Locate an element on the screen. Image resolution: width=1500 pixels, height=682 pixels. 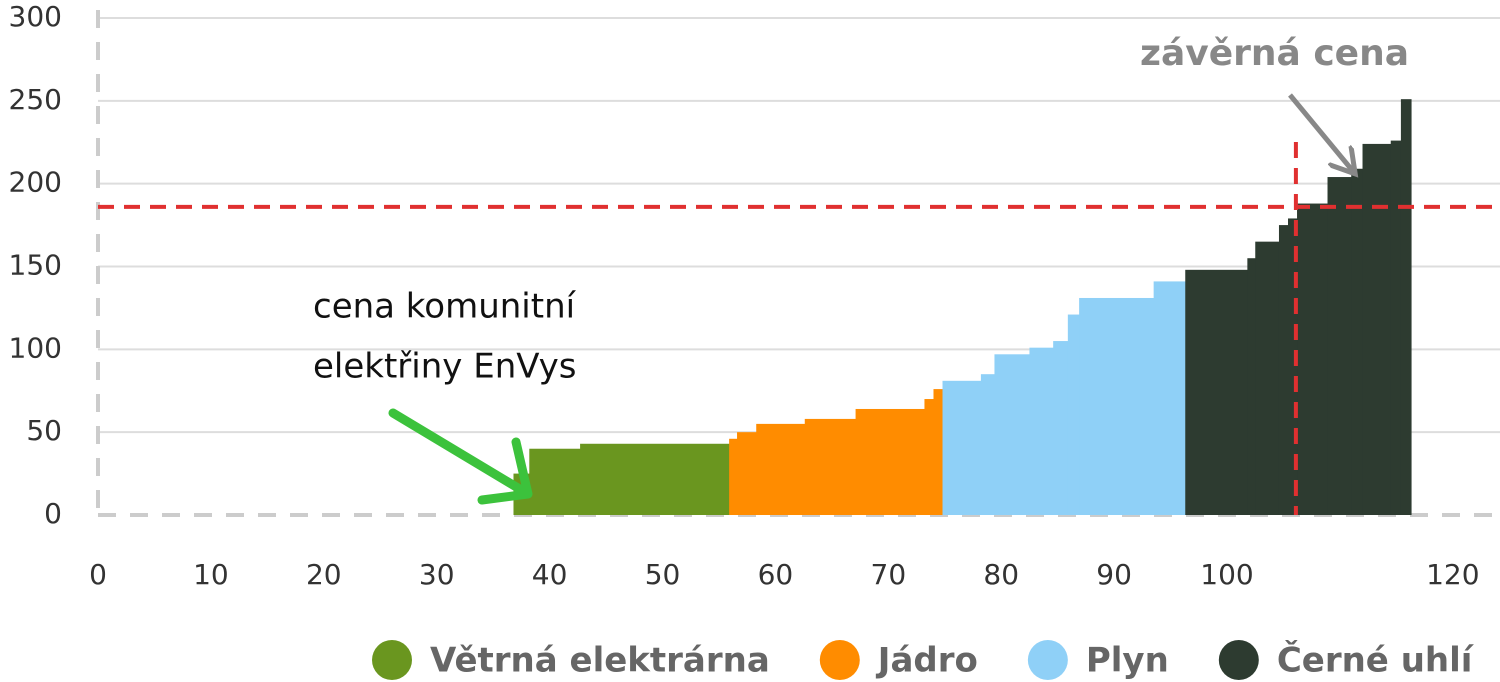
x-tick-label: 0 is located at coordinates (98, 574).